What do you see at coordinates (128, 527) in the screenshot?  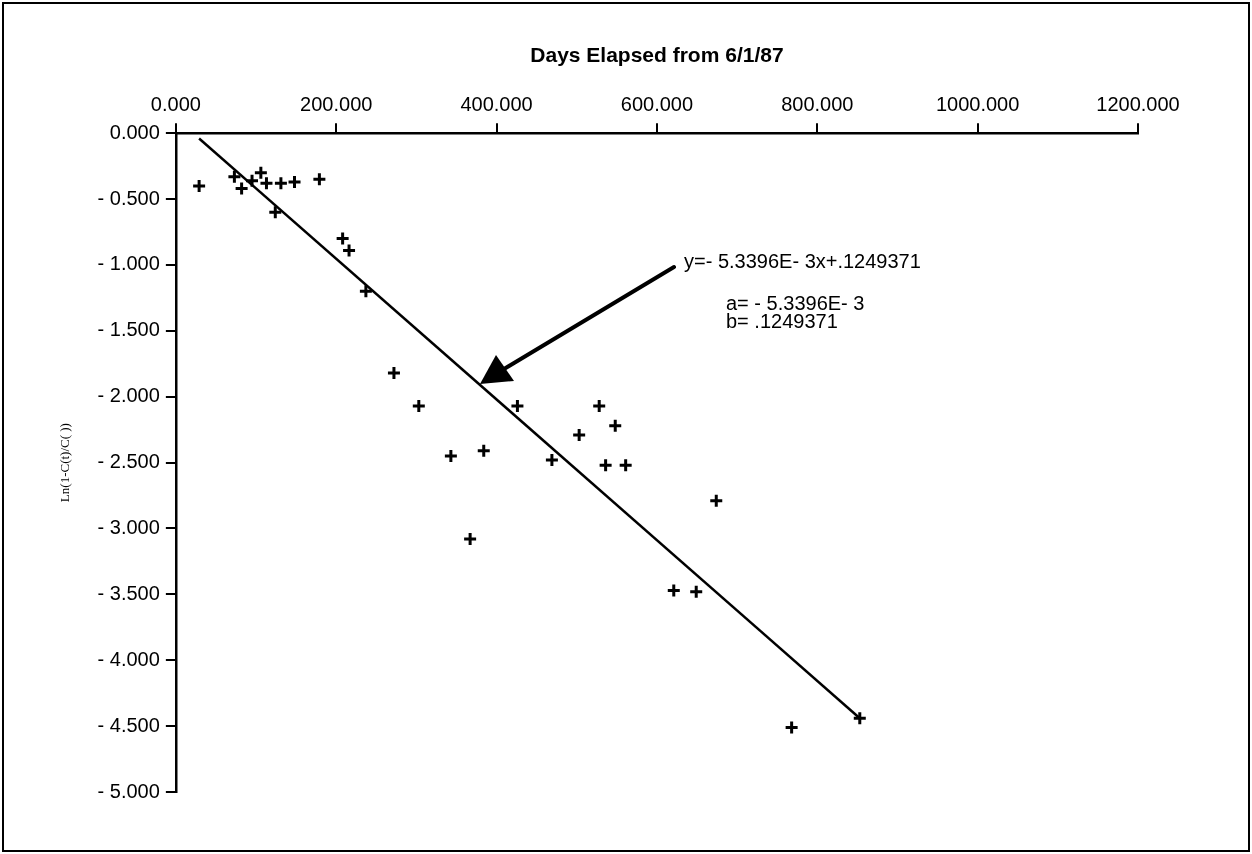 I see `y-tick-label: - 3.000` at bounding box center [128, 527].